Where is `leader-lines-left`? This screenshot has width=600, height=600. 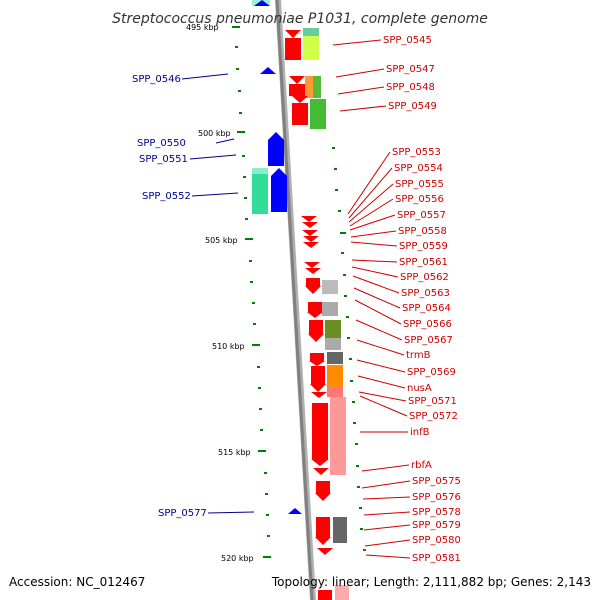 leader-lines-left is located at coordinates (218, 293).